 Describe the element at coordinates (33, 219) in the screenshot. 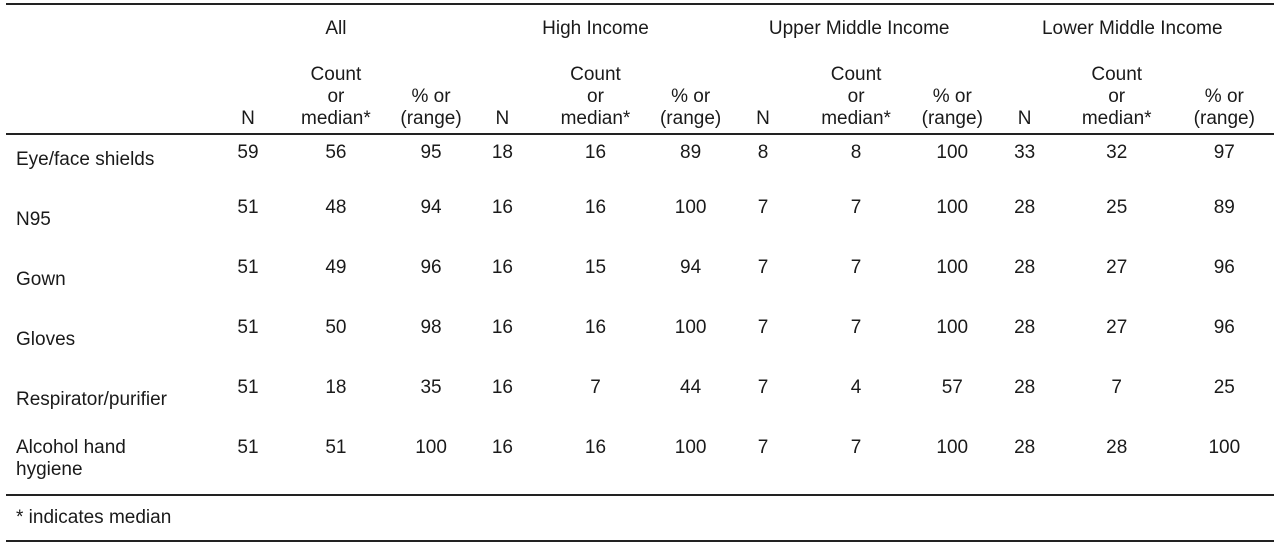

I see `row-label: N95` at that location.